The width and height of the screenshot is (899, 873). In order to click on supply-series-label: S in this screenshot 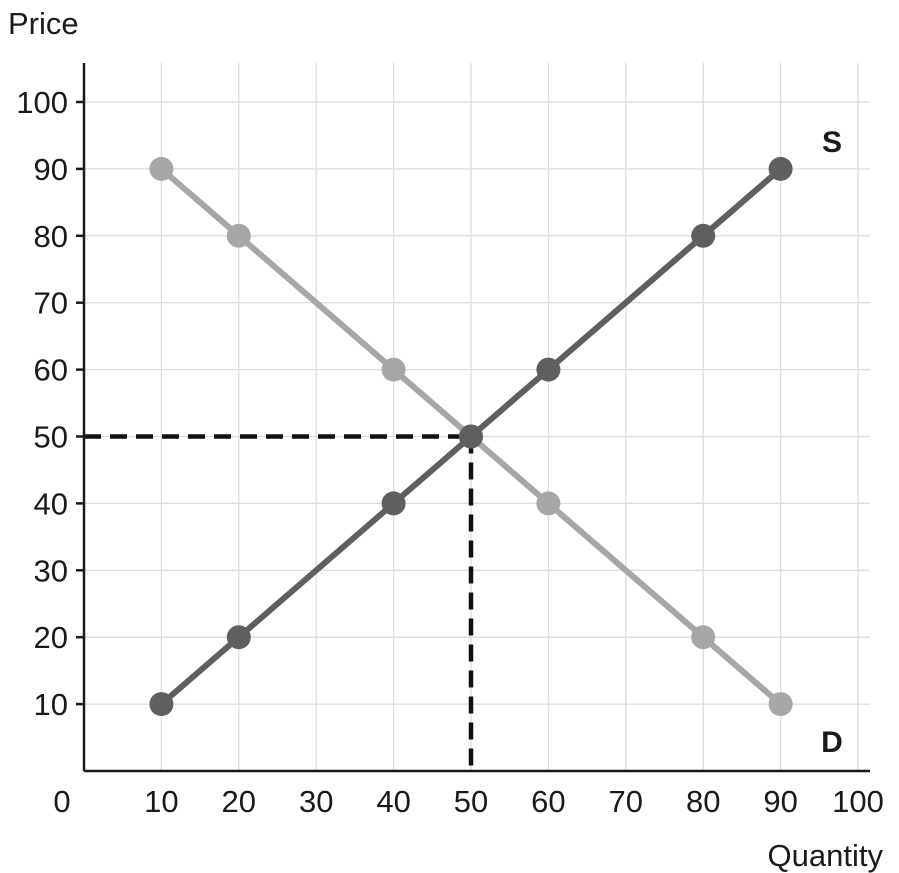, I will do `click(832, 142)`.